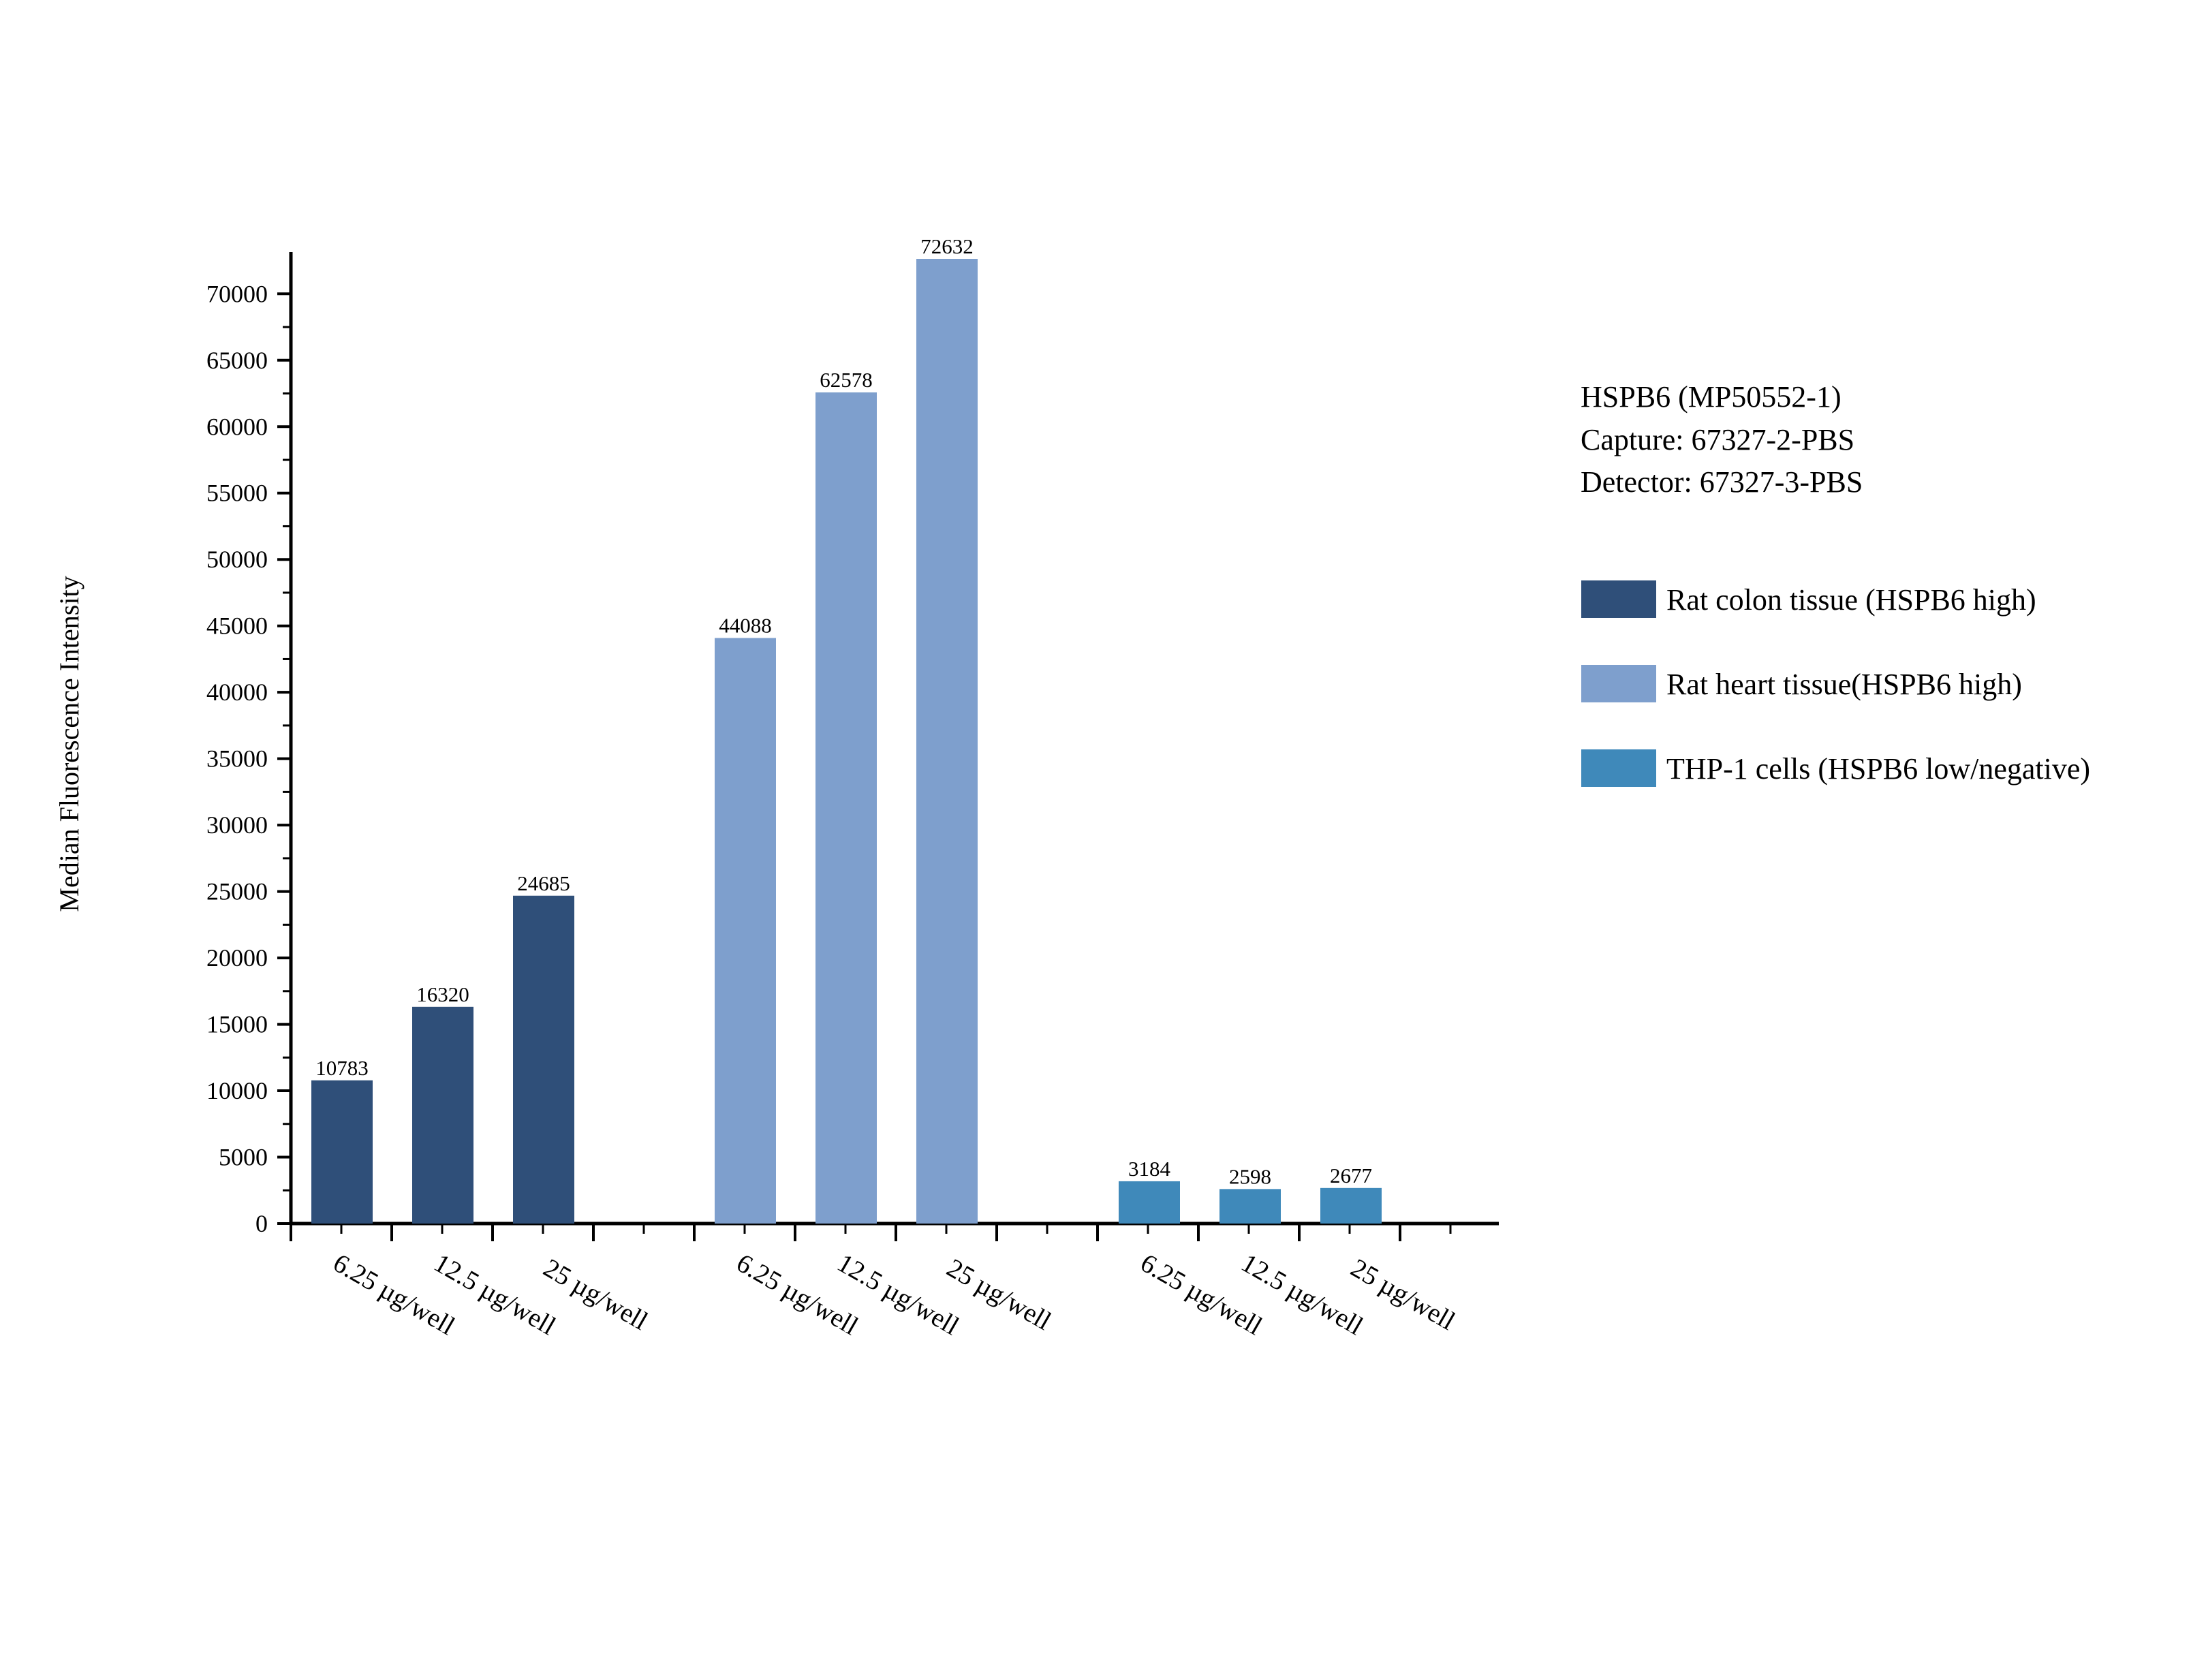 The image size is (2191, 1680). Describe the element at coordinates (237, 559) in the screenshot. I see `y-tick-label: 50000` at that location.